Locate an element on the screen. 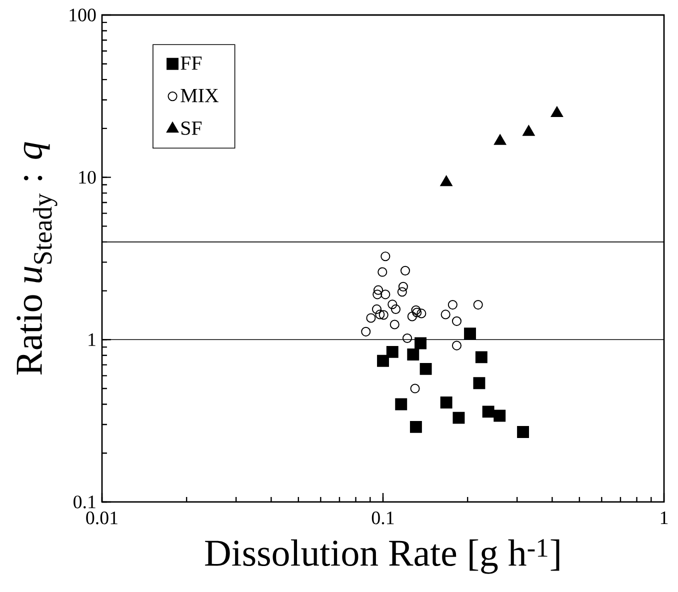 This screenshot has width=678, height=592. legend-label: FF is located at coordinates (191, 63).